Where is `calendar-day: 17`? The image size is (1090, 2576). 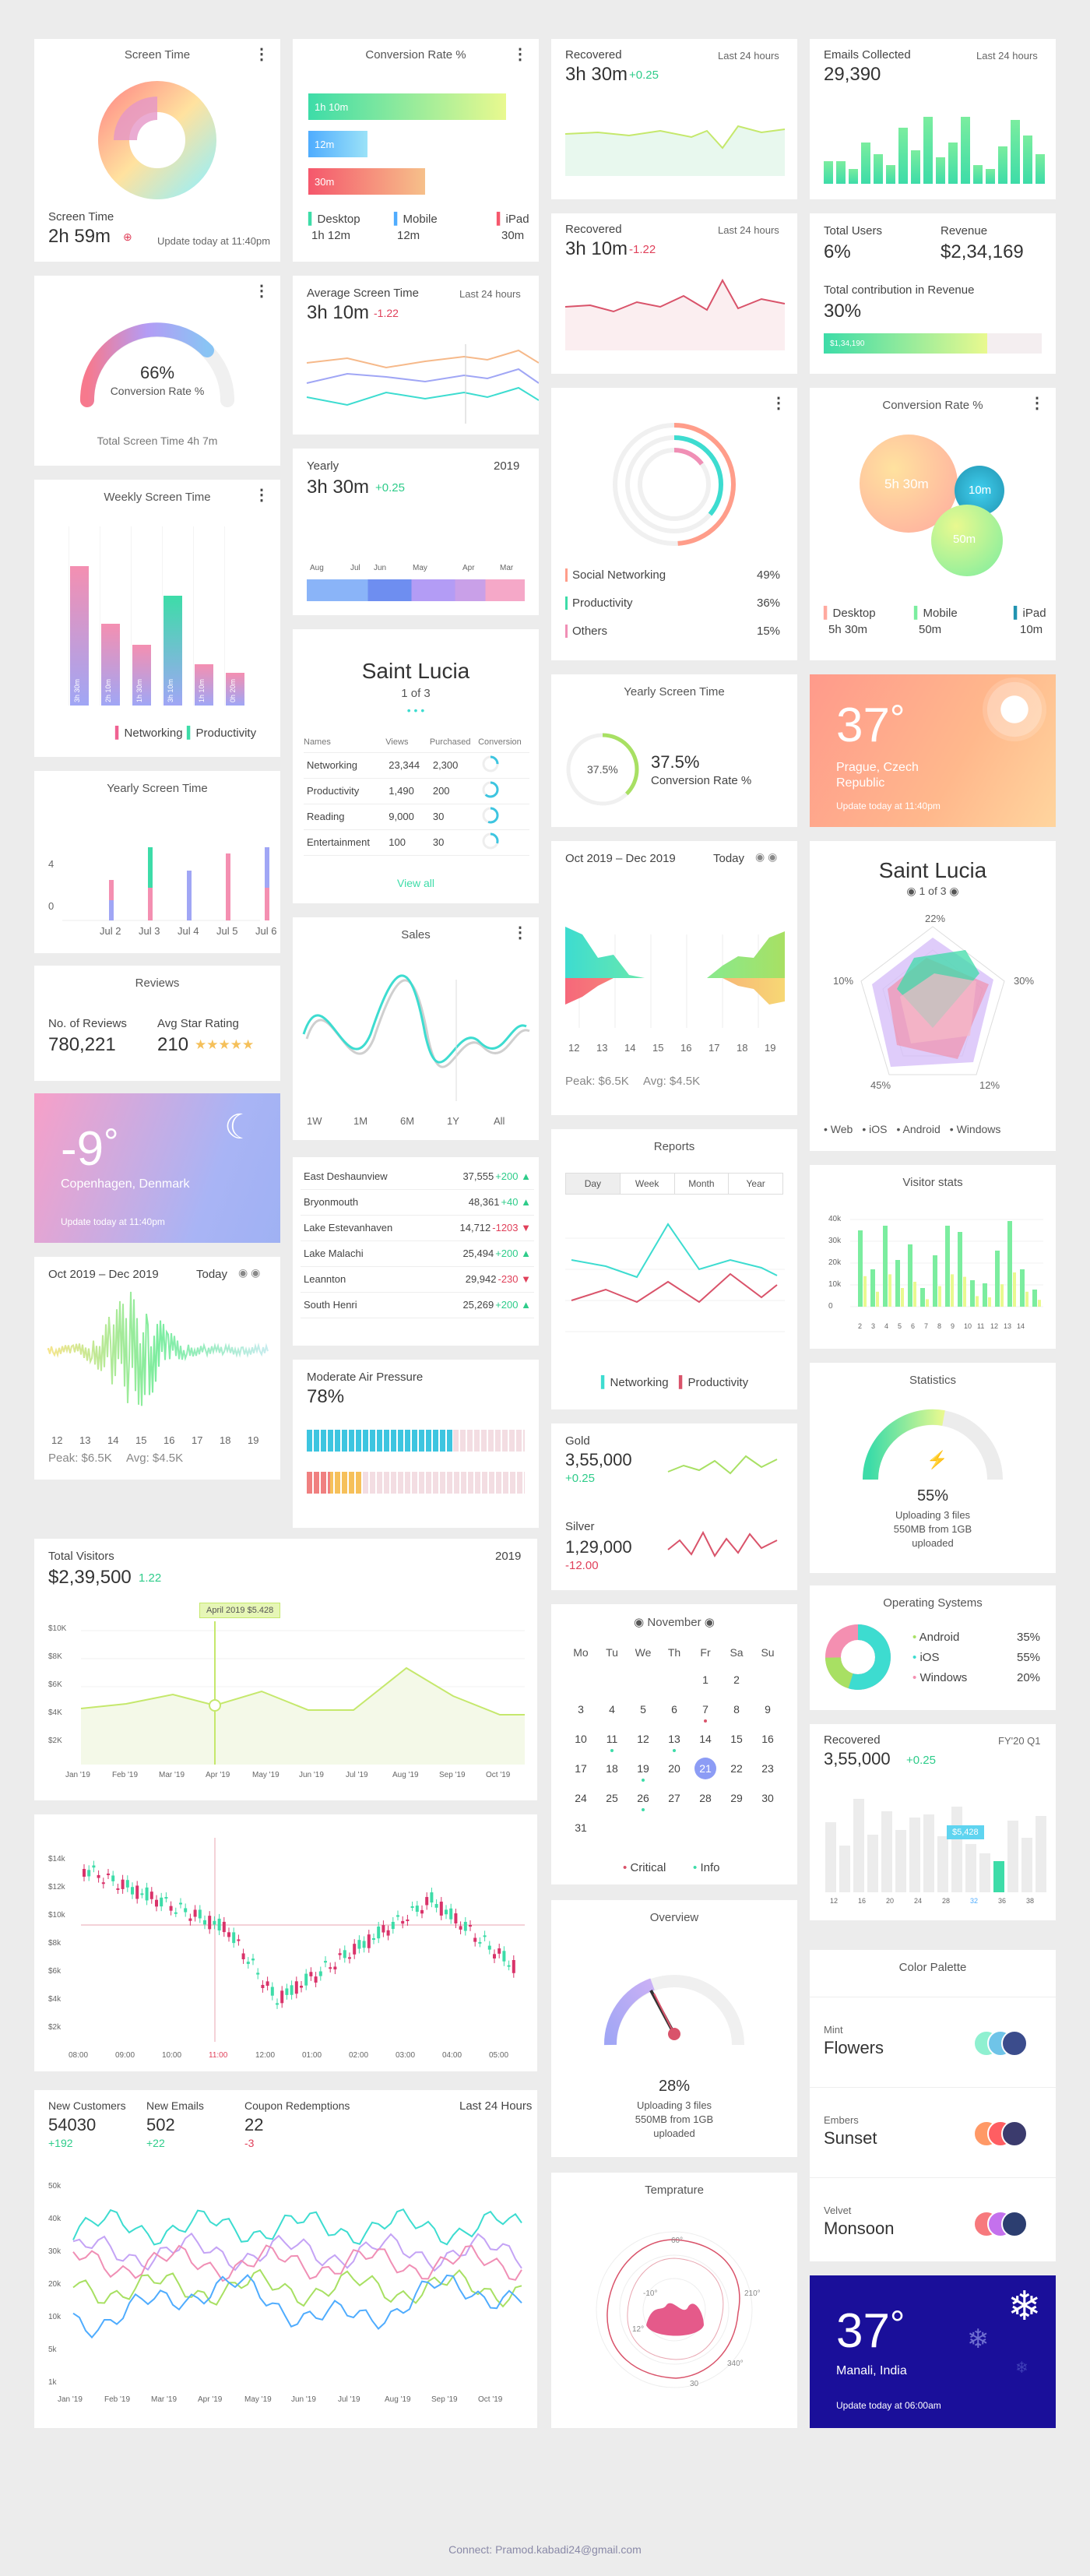 calendar-day: 17 is located at coordinates (581, 1768).